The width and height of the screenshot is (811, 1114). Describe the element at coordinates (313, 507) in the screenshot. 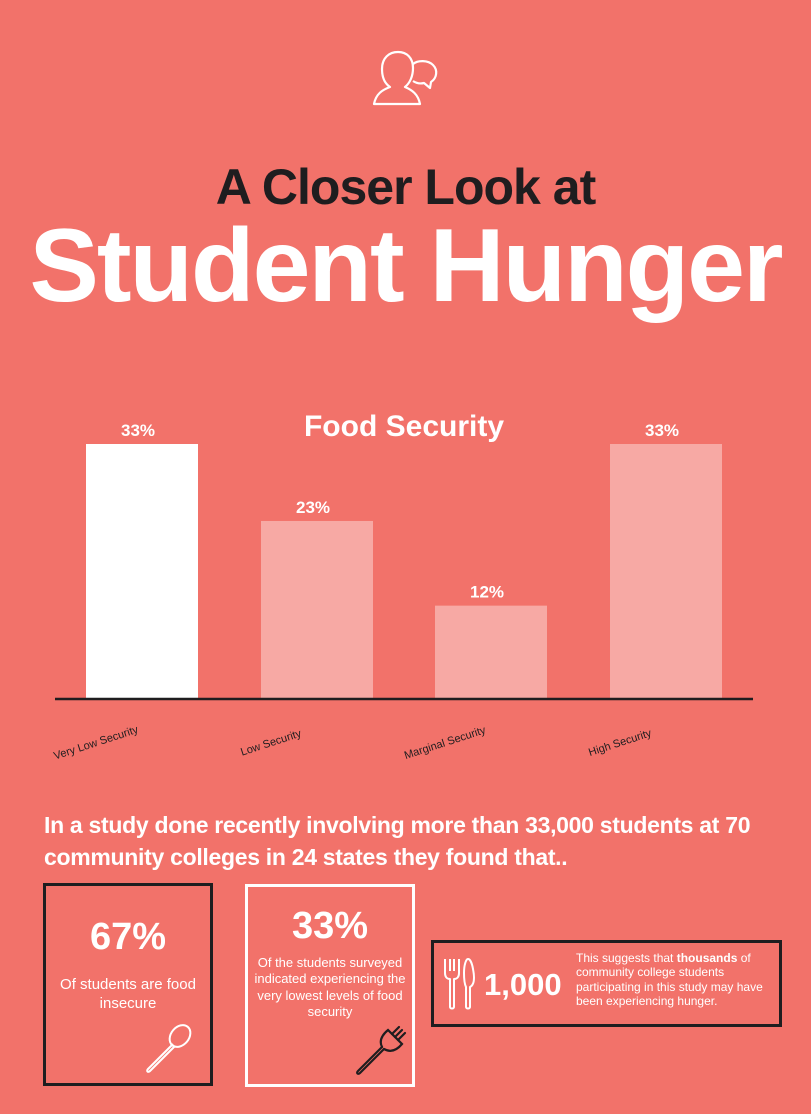

I see `bar-value-label: 23%` at that location.